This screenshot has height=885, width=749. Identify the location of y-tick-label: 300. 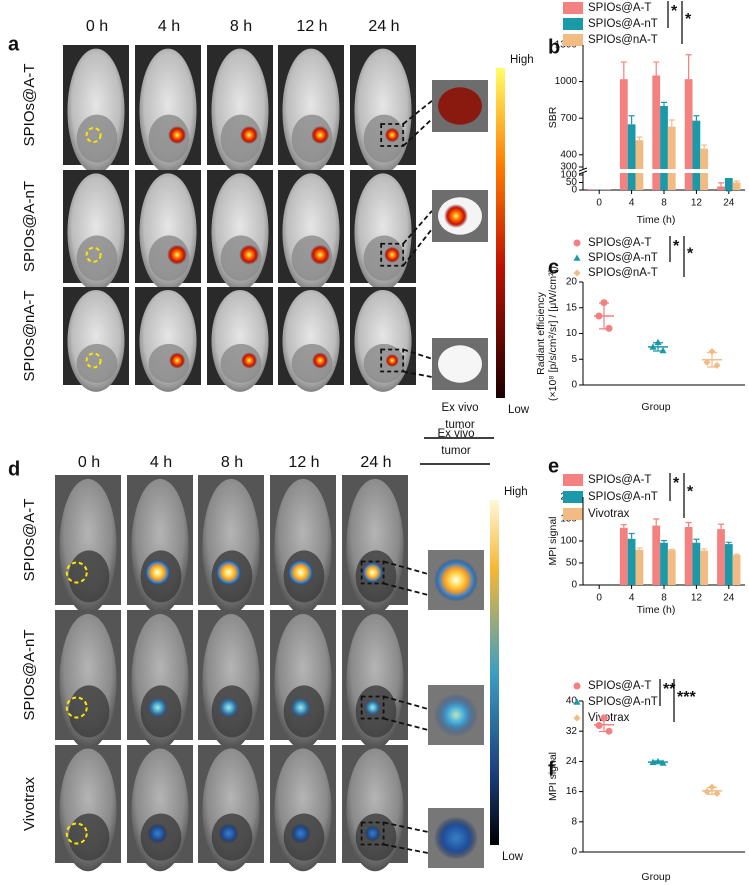
(568, 167).